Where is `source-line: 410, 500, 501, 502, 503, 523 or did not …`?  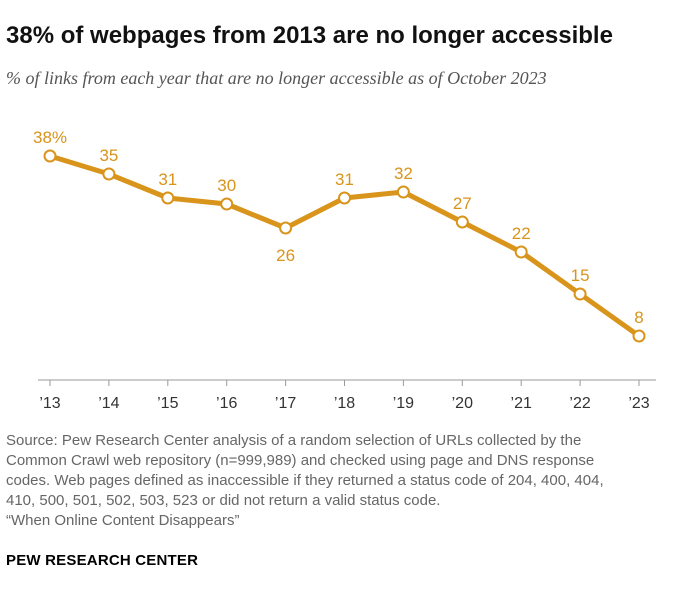
source-line: 410, 500, 501, 502, 503, 523 or did not … is located at coordinates (223, 500).